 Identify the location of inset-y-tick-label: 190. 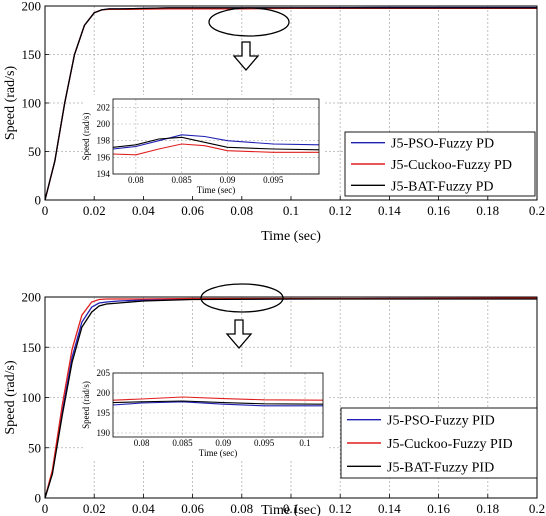
(104, 433).